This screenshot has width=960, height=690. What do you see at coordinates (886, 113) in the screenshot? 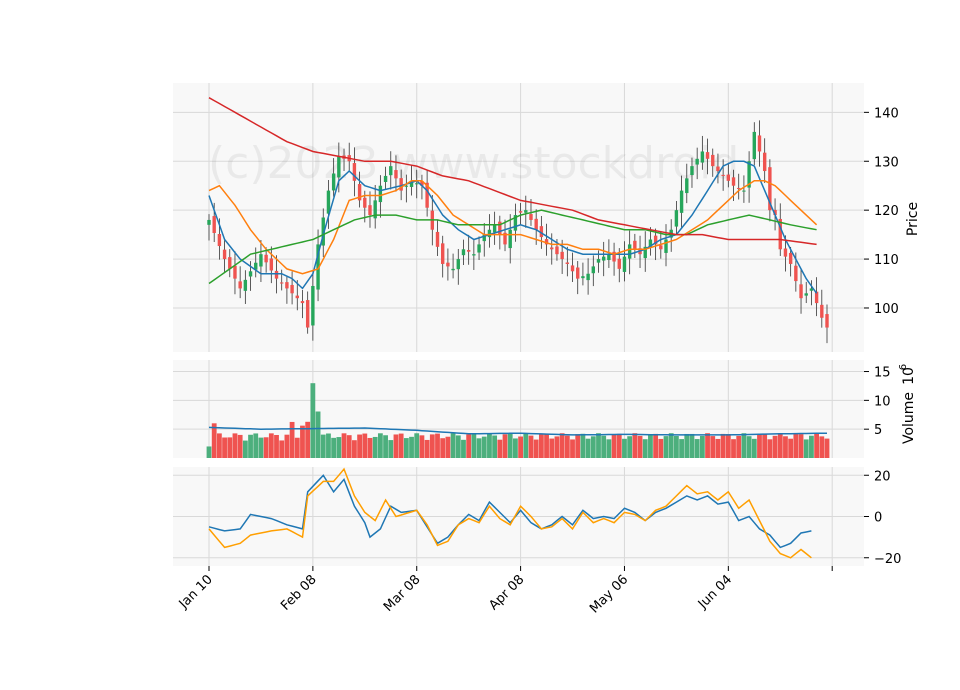
I see `y-tick-label: 140` at bounding box center [886, 113].